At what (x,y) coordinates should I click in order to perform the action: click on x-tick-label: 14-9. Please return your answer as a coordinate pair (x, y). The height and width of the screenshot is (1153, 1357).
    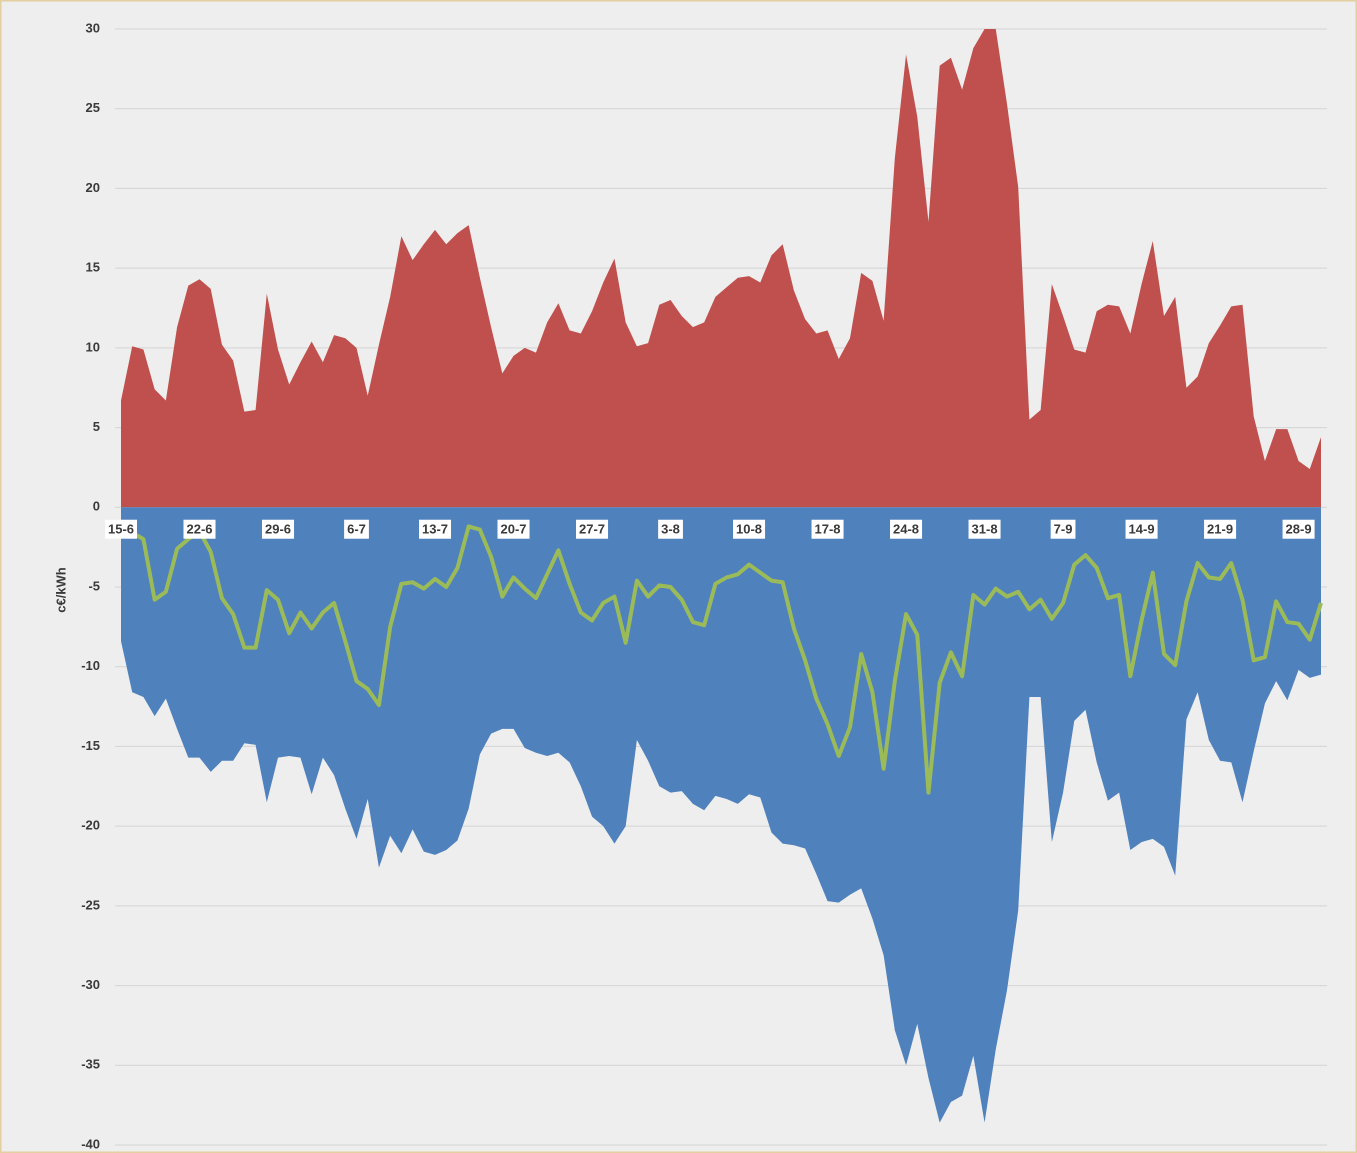
    Looking at the image, I should click on (1142, 529).